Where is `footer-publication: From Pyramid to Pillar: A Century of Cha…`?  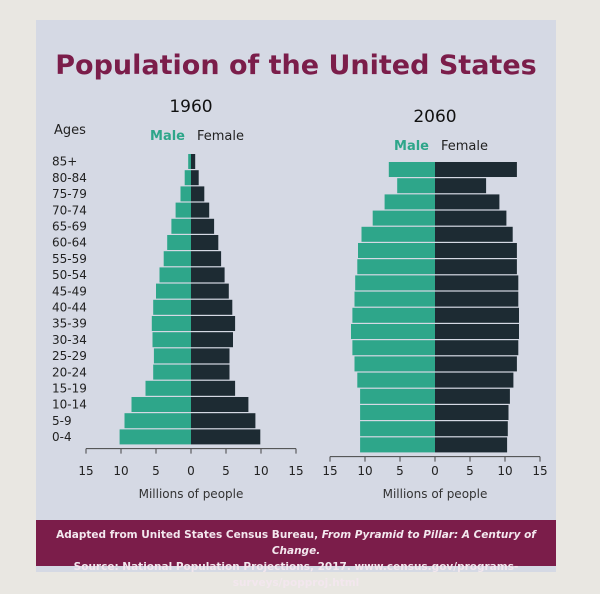 footer-publication: From Pyramid to Pillar: A Century of Cha… is located at coordinates (403, 543).